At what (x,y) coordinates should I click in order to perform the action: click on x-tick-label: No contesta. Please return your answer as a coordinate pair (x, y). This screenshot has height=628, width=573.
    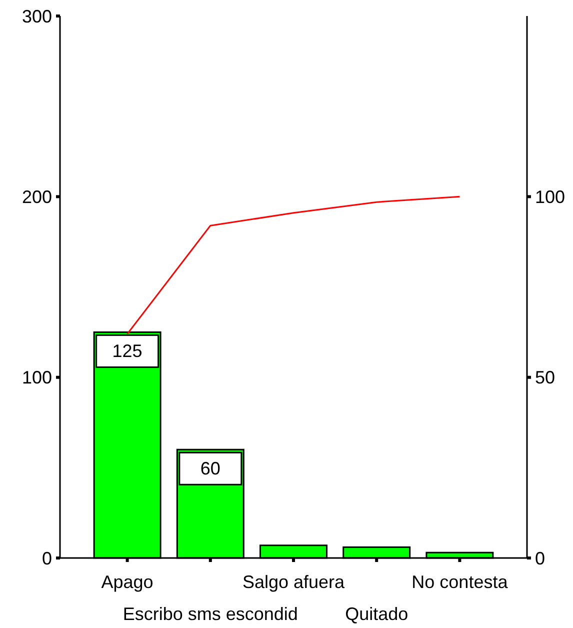
    Looking at the image, I should click on (460, 582).